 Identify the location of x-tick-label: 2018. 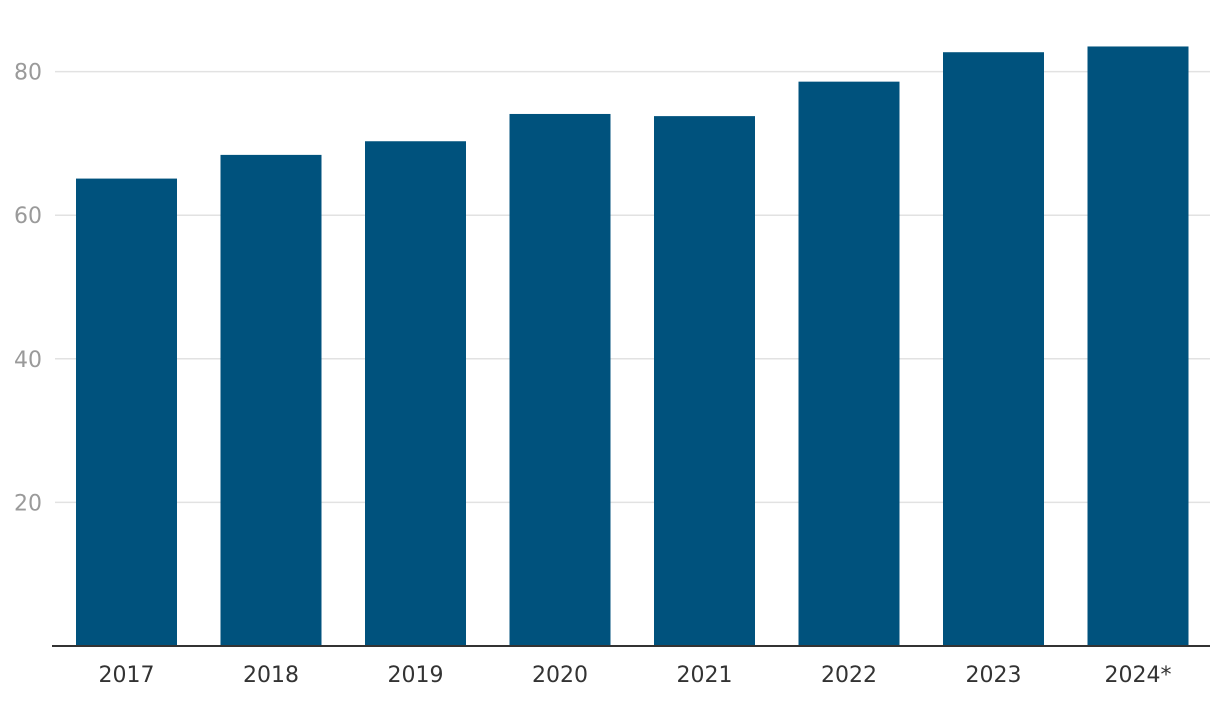
(271, 675).